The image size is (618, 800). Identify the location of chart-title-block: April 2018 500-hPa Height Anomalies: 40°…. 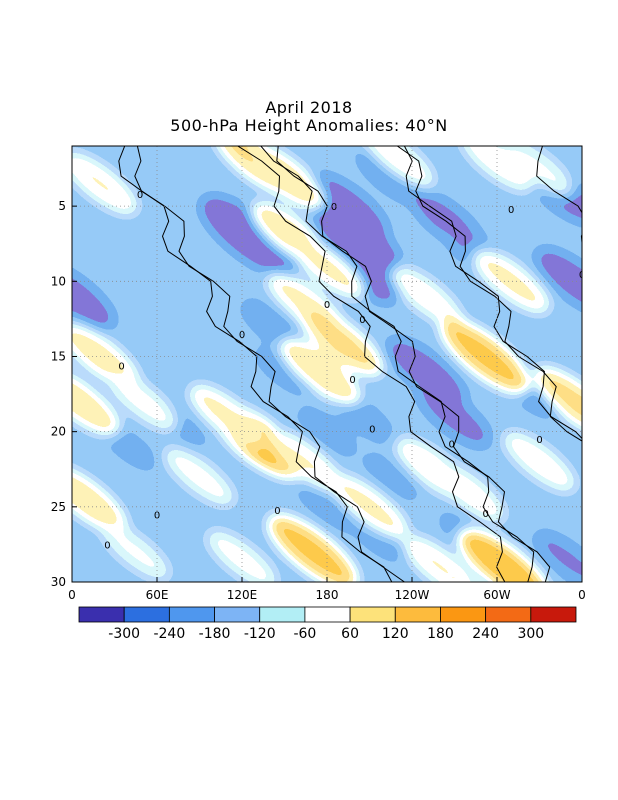
(309, 117).